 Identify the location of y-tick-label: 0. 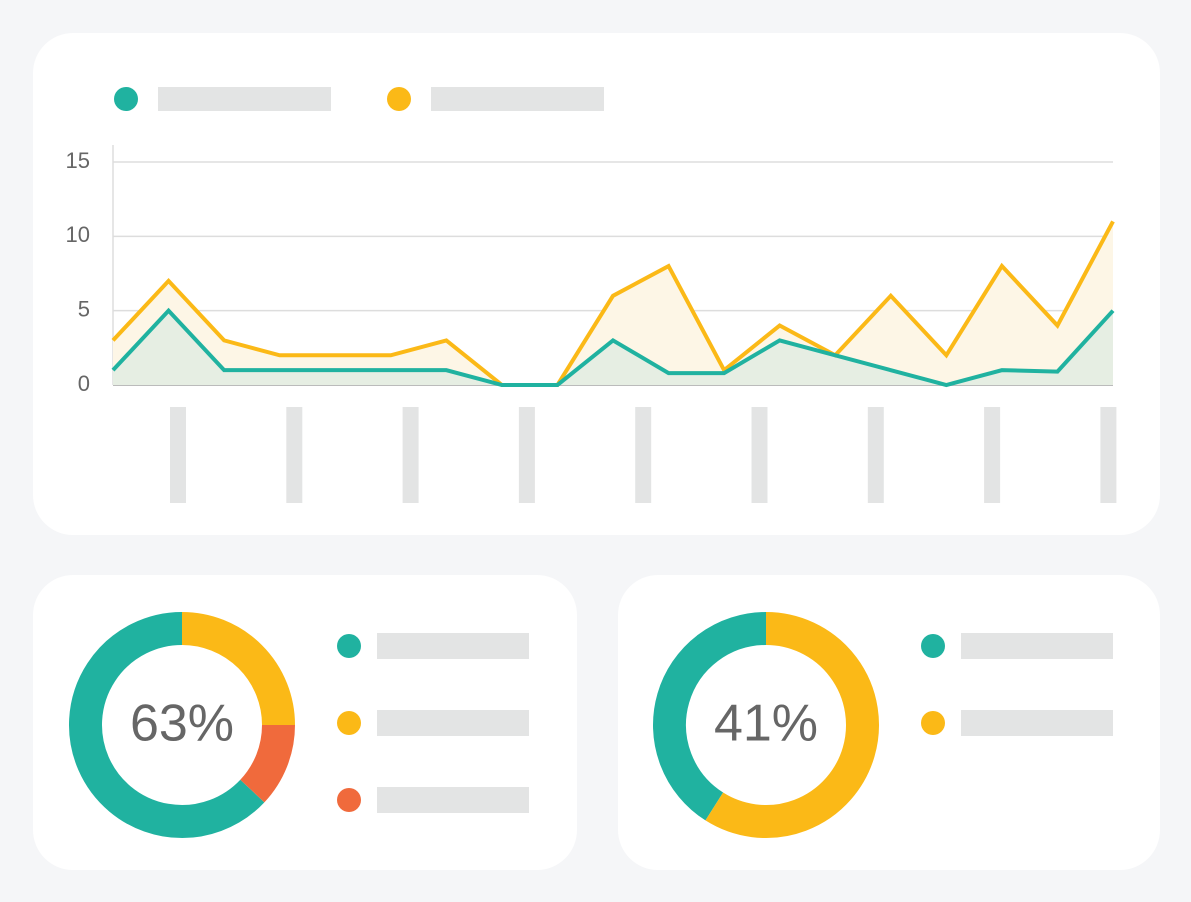
(84, 383).